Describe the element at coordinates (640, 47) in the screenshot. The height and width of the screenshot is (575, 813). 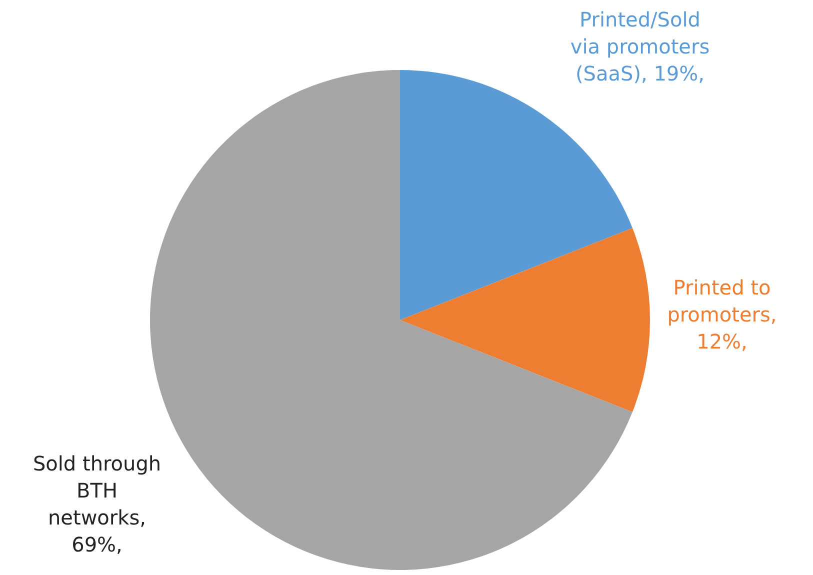
I see `slice-label: Printed/Sold via promoters (SaaS), 19%,` at that location.